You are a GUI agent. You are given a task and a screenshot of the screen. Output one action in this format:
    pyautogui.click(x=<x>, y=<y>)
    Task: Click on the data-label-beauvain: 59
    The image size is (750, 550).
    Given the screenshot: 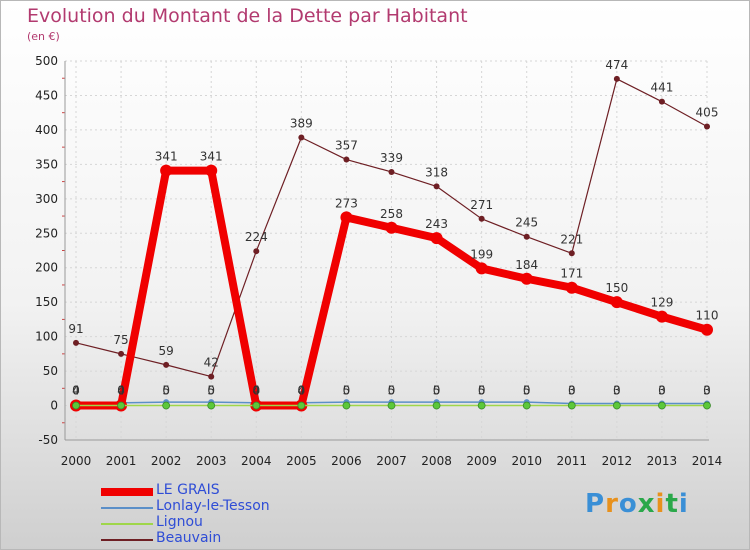 What is the action you would take?
    pyautogui.click(x=166, y=351)
    